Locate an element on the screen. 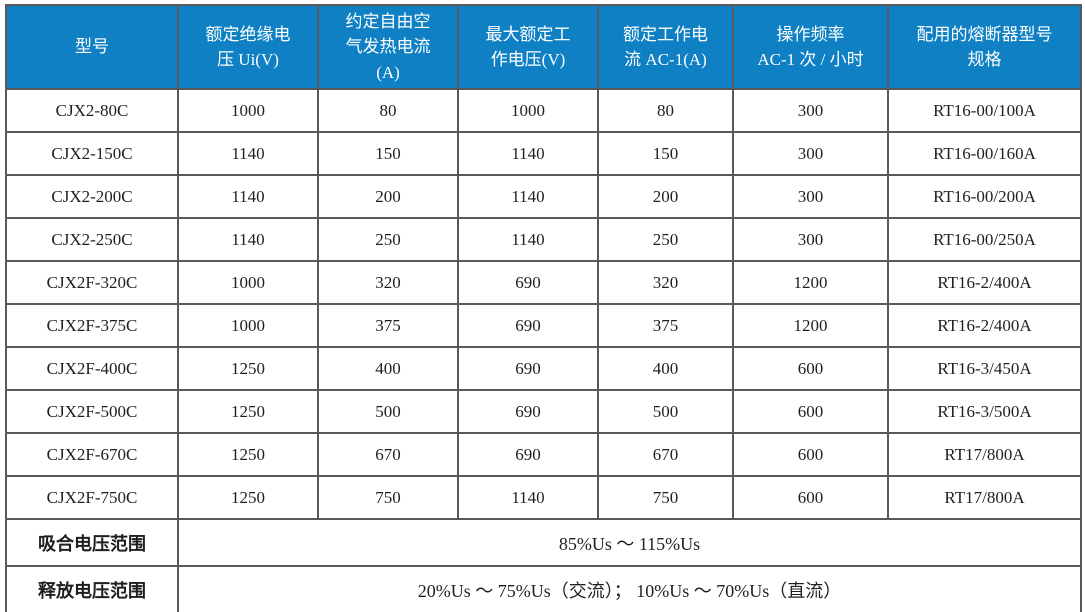 Image resolution: width=1085 pixels, height=612 pixels. ue-cell: 1000 is located at coordinates (528, 110).